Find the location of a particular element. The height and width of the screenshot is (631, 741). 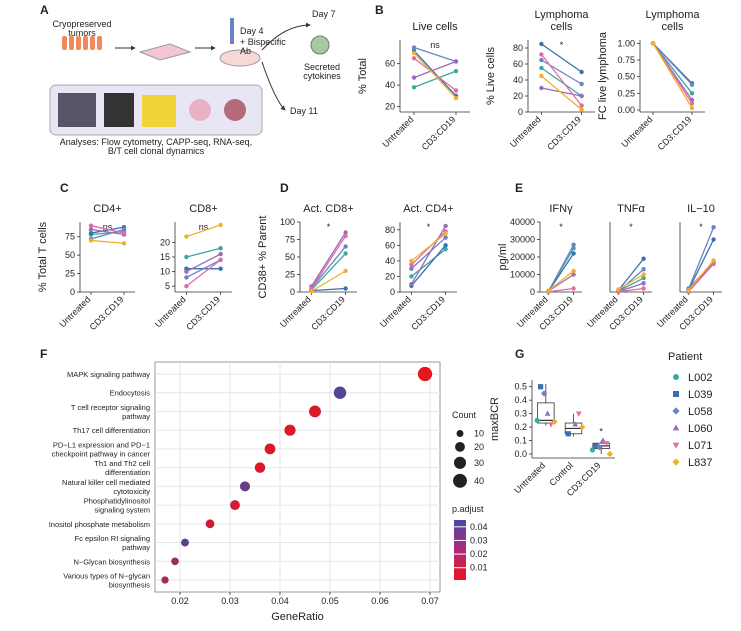

y-tick-label: 40 is located at coordinates (390, 261).